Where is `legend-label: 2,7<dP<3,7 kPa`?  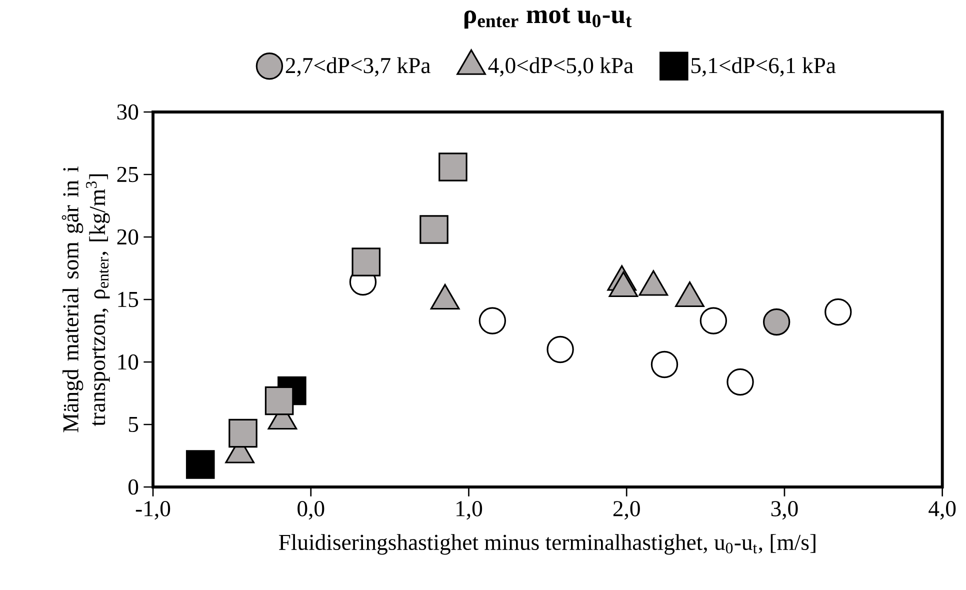
legend-label: 2,7<dP<3,7 kPa is located at coordinates (358, 66).